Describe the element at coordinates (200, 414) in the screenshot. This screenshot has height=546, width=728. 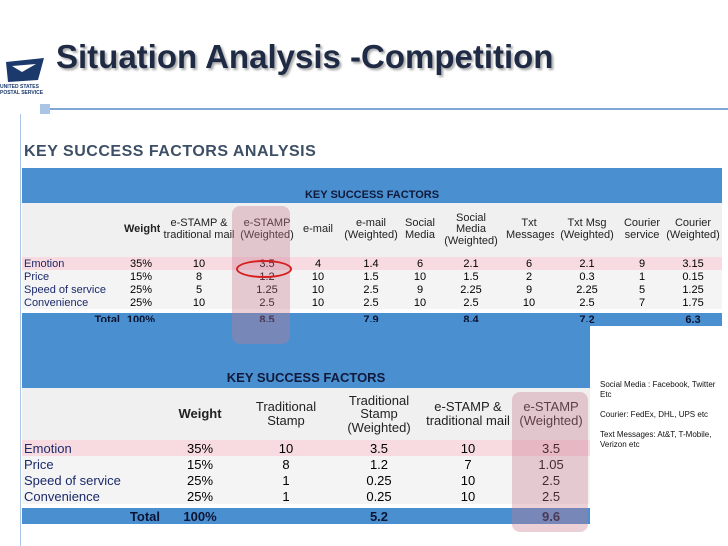
I see `header-cell: Weight` at that location.